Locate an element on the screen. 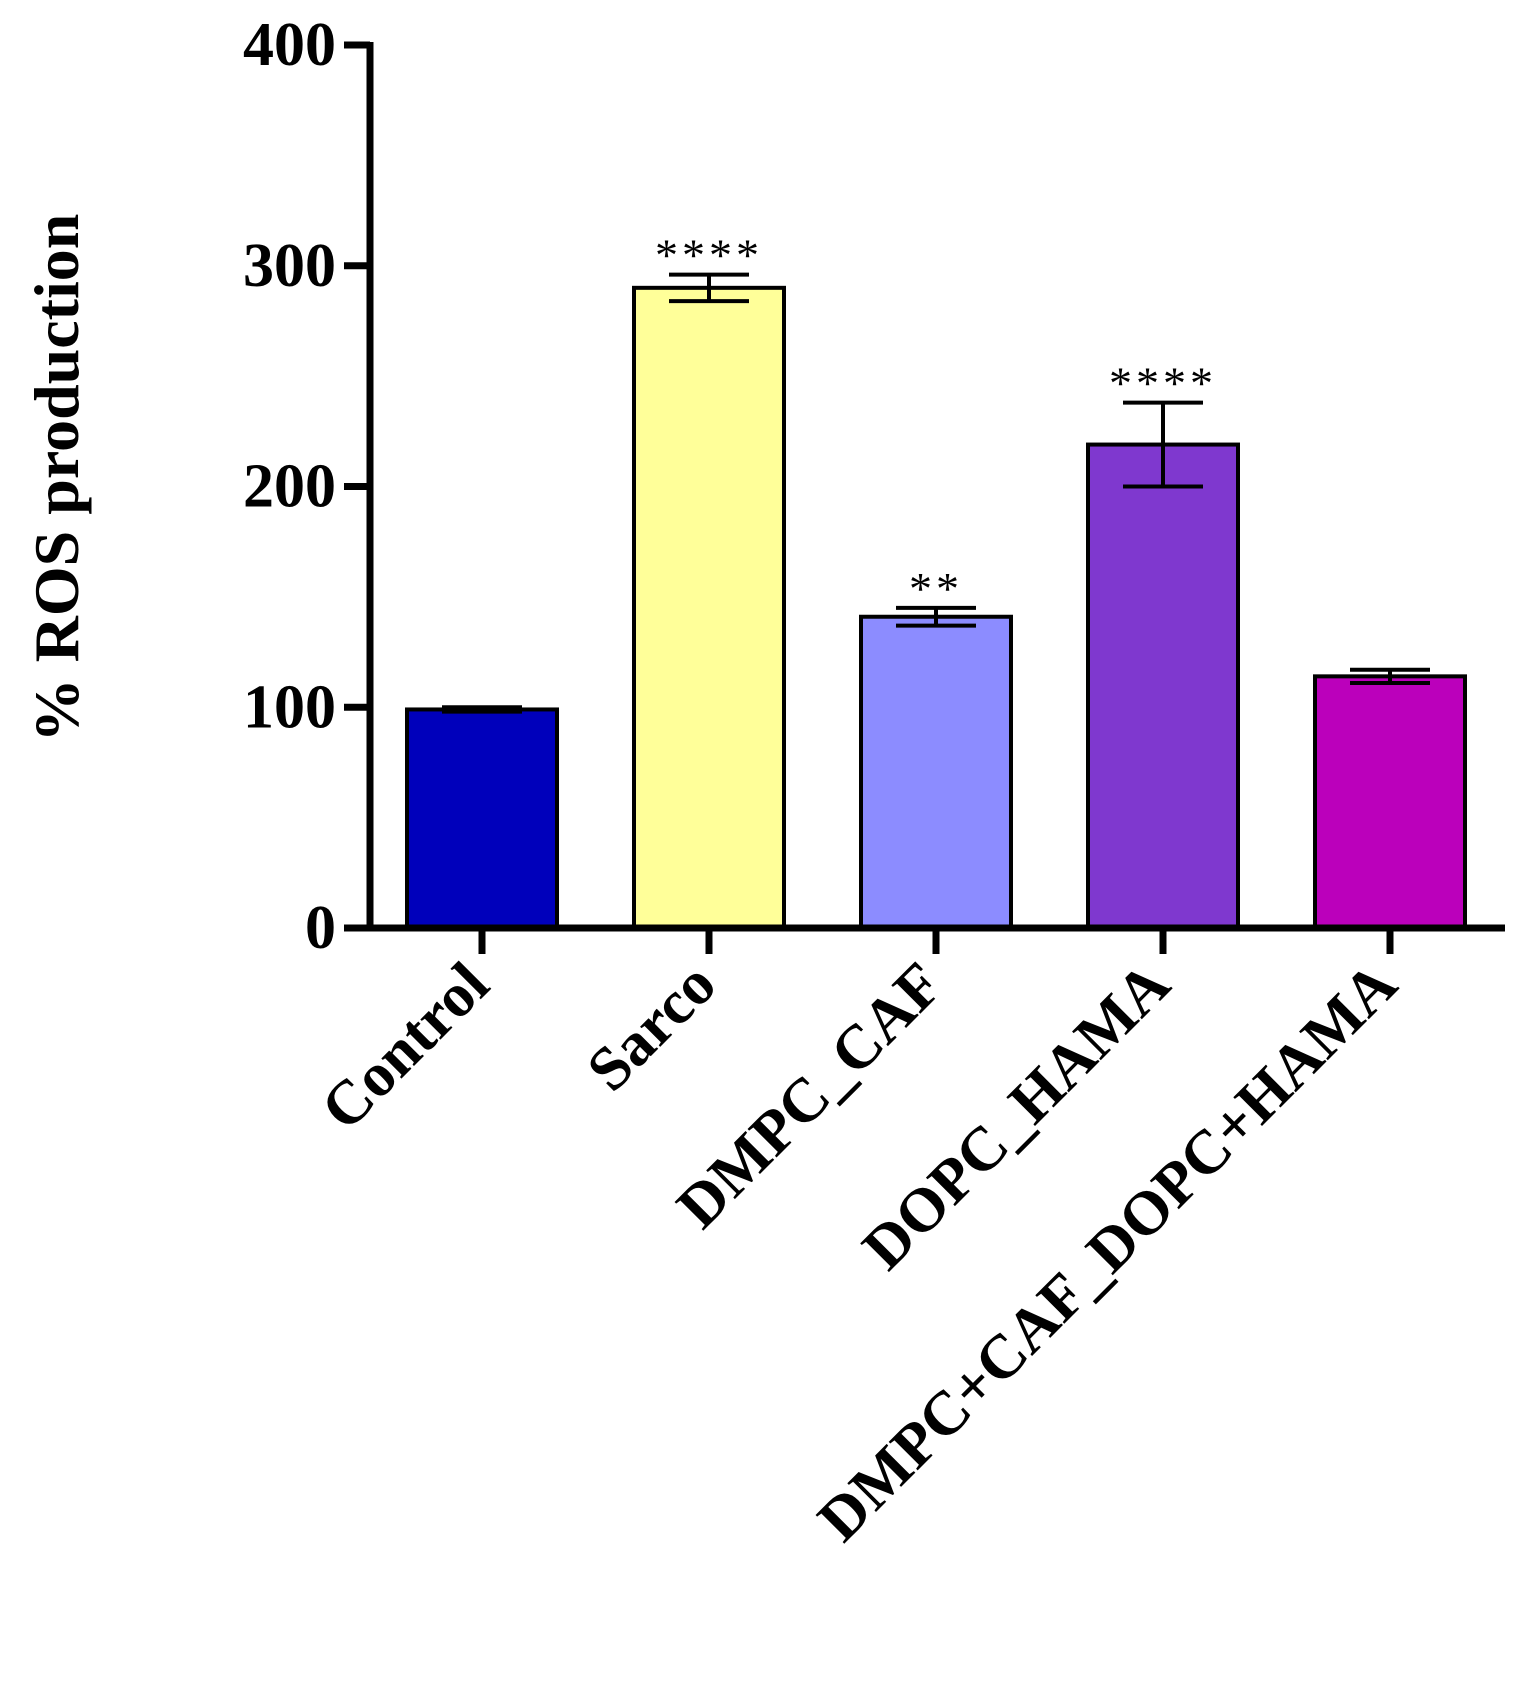 This screenshot has height=1697, width=1530. bar-dmpc-caf-dopc-hama is located at coordinates (1390, 802).